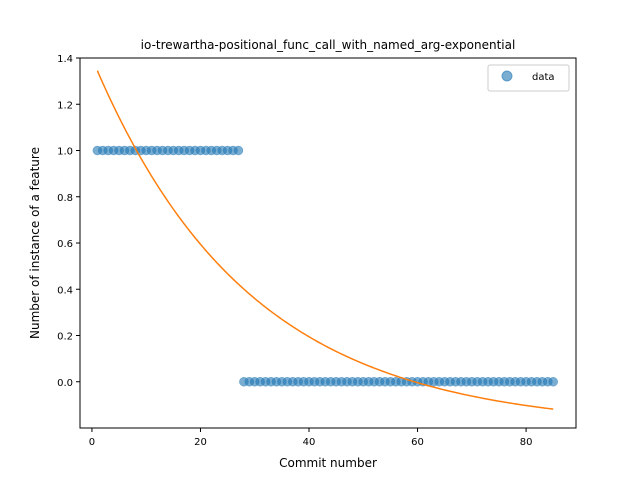  What do you see at coordinates (65, 383) in the screenshot?
I see `y-tick-label: 0.0` at bounding box center [65, 383].